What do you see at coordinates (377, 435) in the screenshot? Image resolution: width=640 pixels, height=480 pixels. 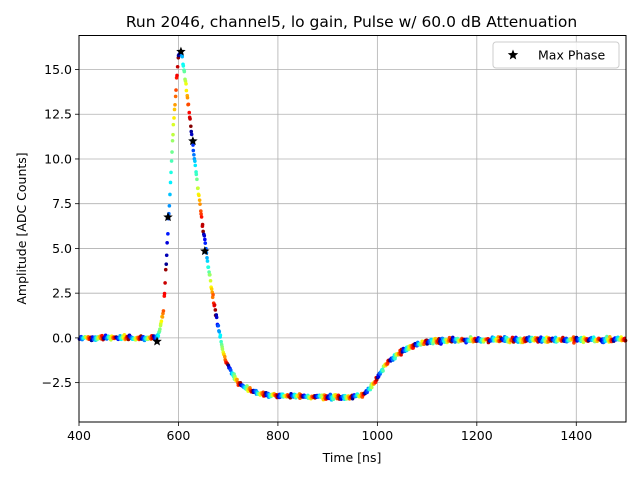 I see `x-tick-label: 1000` at bounding box center [377, 435].